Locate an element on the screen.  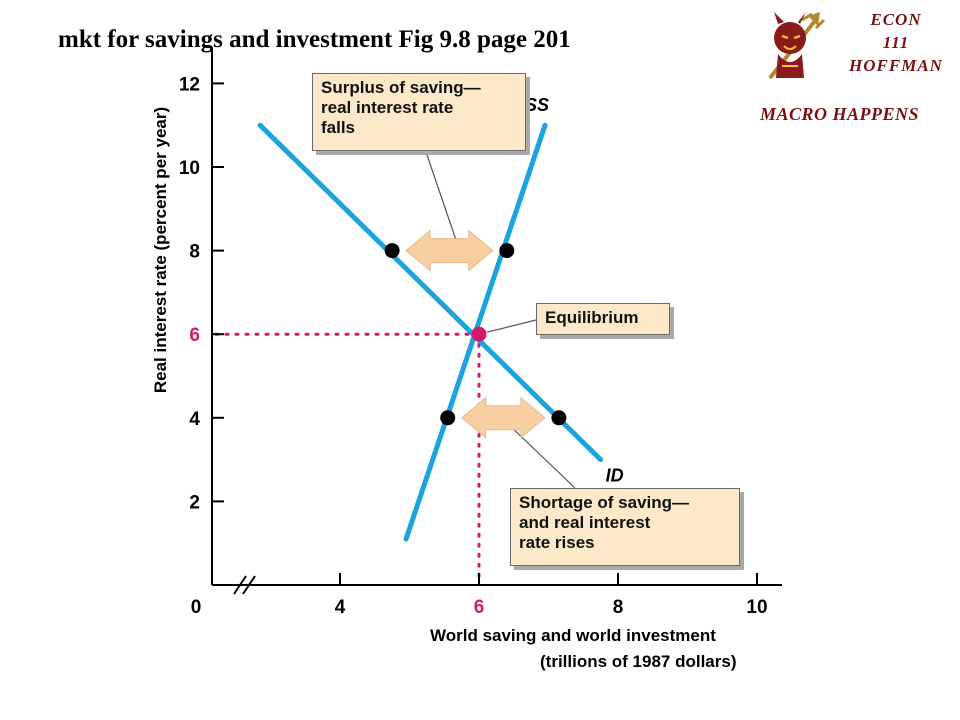
instructor-name: HOFFMAN is located at coordinates (896, 65).